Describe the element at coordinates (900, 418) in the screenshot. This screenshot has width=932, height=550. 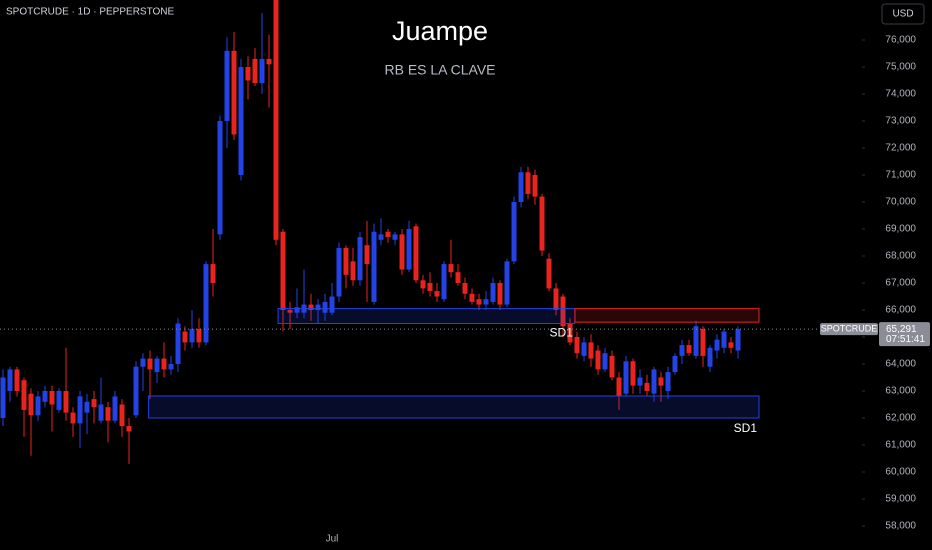
I see `y-tick-label: 62,000` at that location.